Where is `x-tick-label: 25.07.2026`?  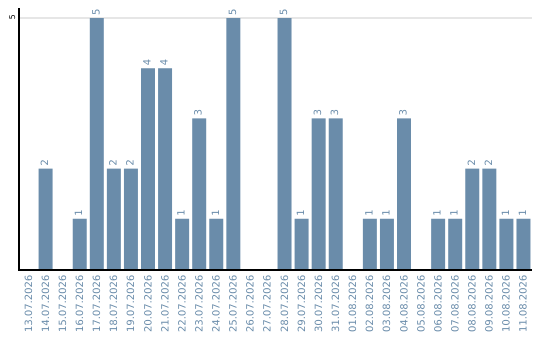
x-tick-label: 25.07.2026 is located at coordinates (234, 303).